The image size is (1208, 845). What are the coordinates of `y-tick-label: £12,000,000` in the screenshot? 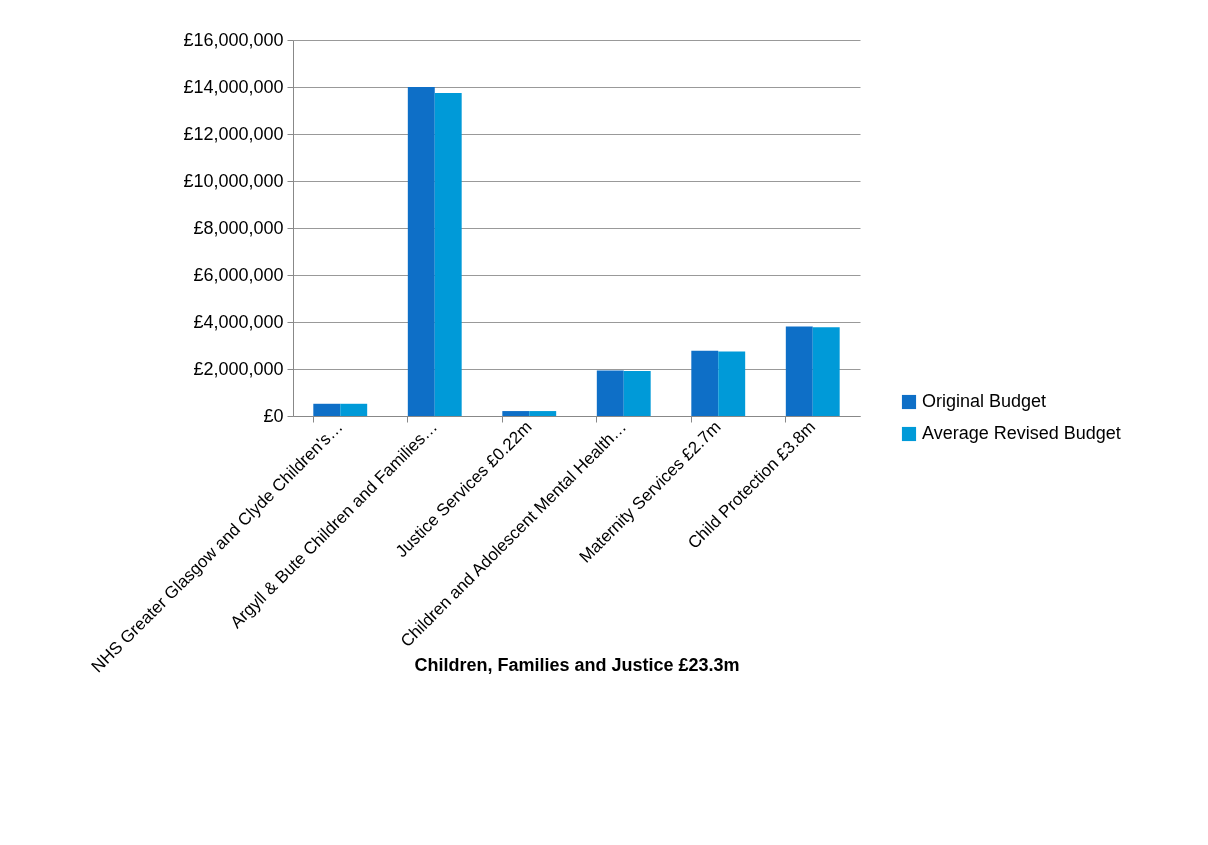 It's located at (233, 133).